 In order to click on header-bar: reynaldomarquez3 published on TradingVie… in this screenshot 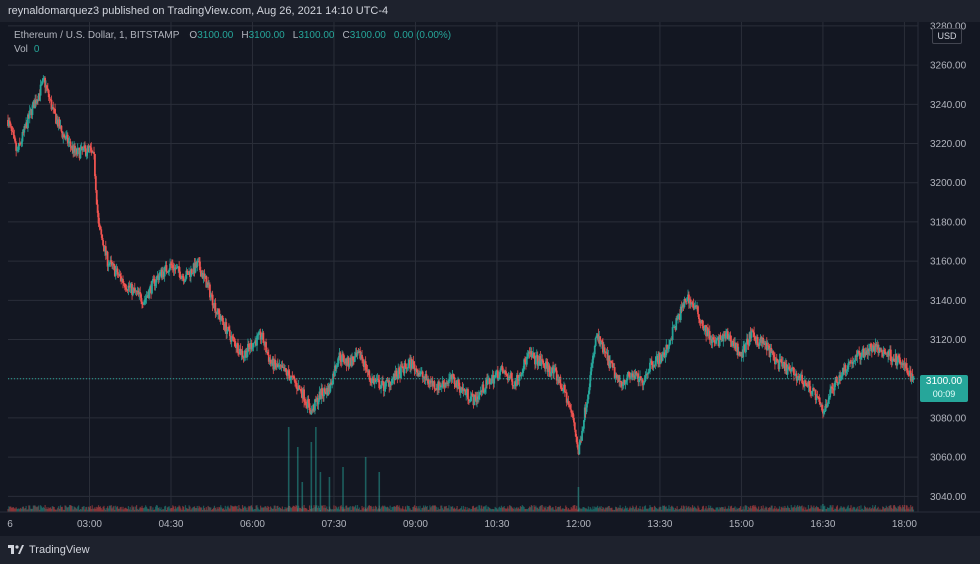, I will do `click(490, 11)`.